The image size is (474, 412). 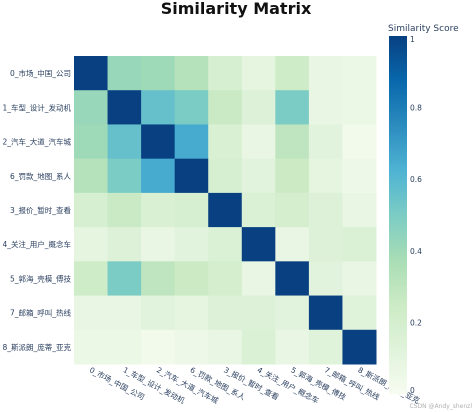 What do you see at coordinates (236, 9) in the screenshot?
I see `chart-title: Similarity Matrix` at bounding box center [236, 9].